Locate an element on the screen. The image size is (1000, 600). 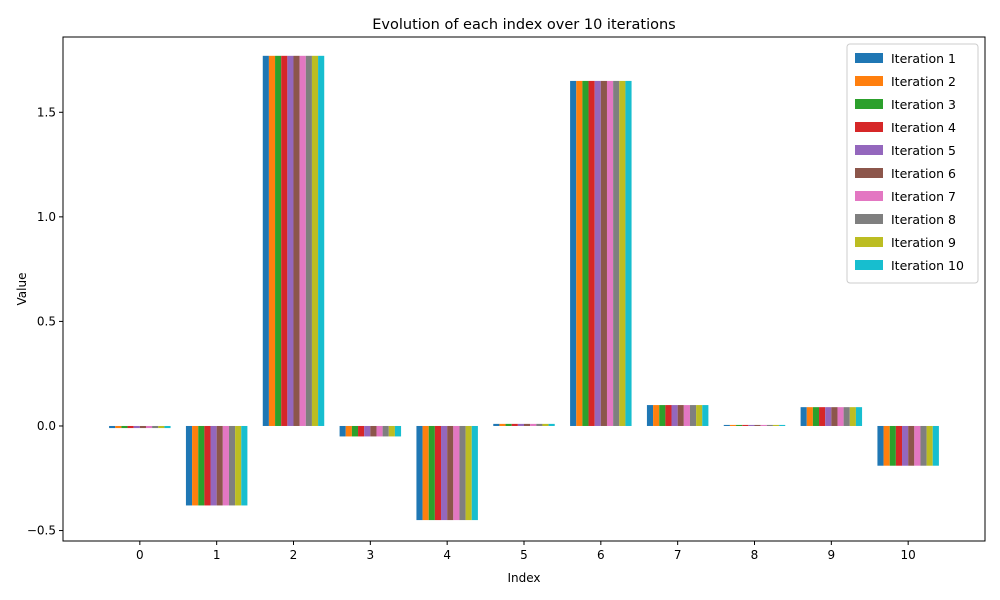
legend-label: Iteration 3 is located at coordinates (923, 104).